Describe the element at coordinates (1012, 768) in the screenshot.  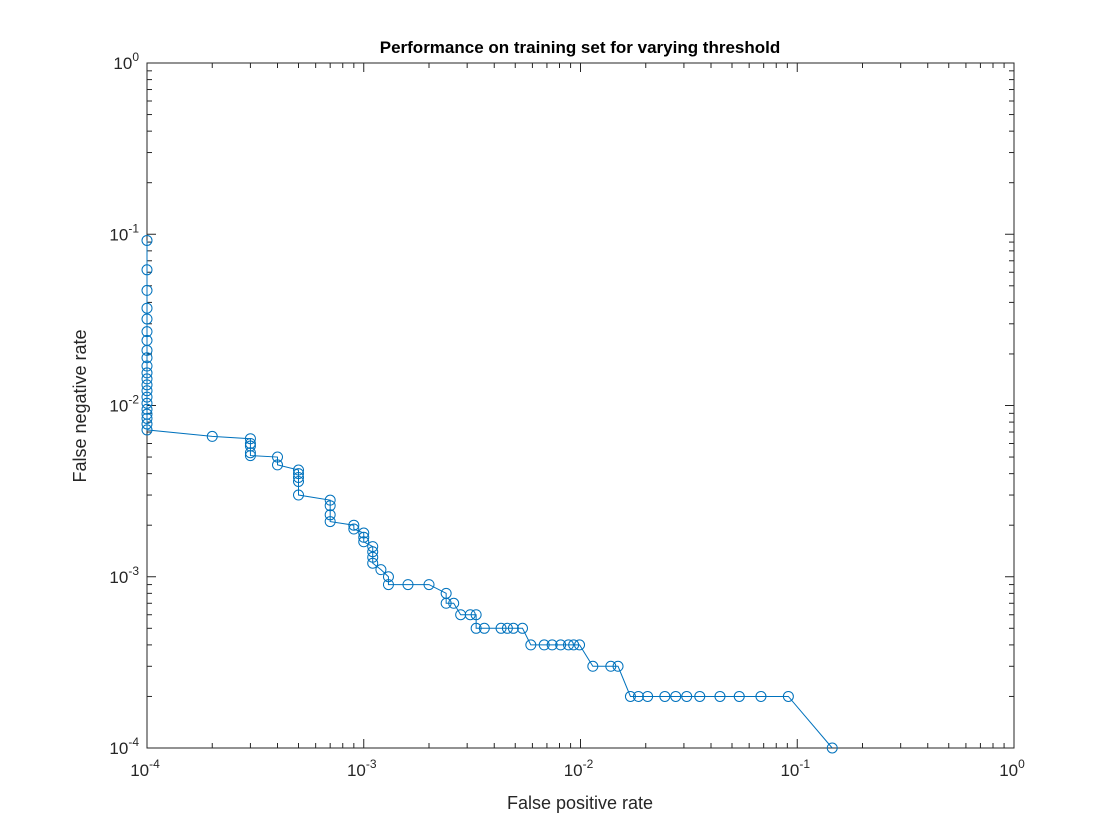
I see `x-tick-label: 10⁰` at that location.